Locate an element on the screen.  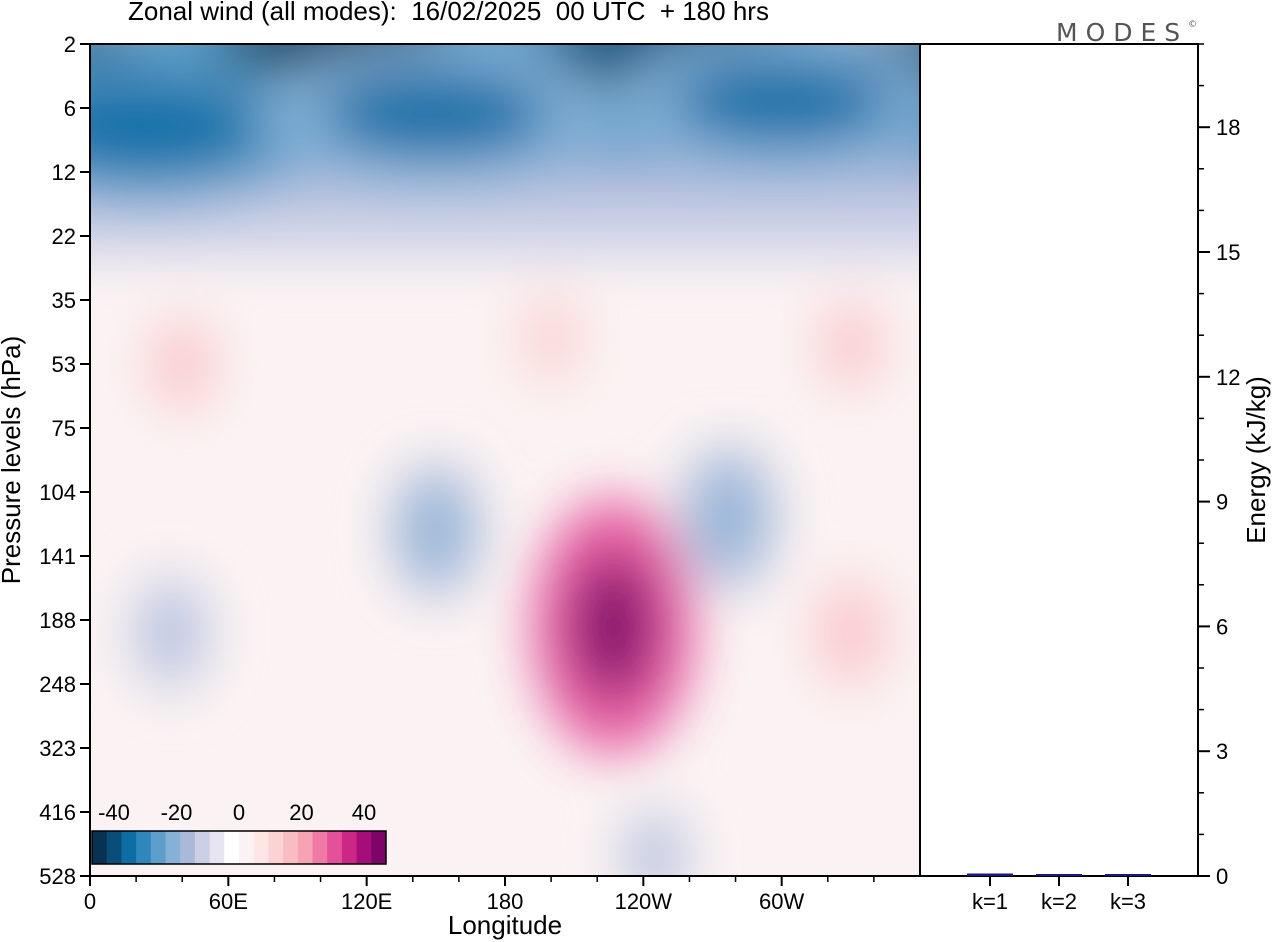
y-tick-label: 528 is located at coordinates (57, 876).